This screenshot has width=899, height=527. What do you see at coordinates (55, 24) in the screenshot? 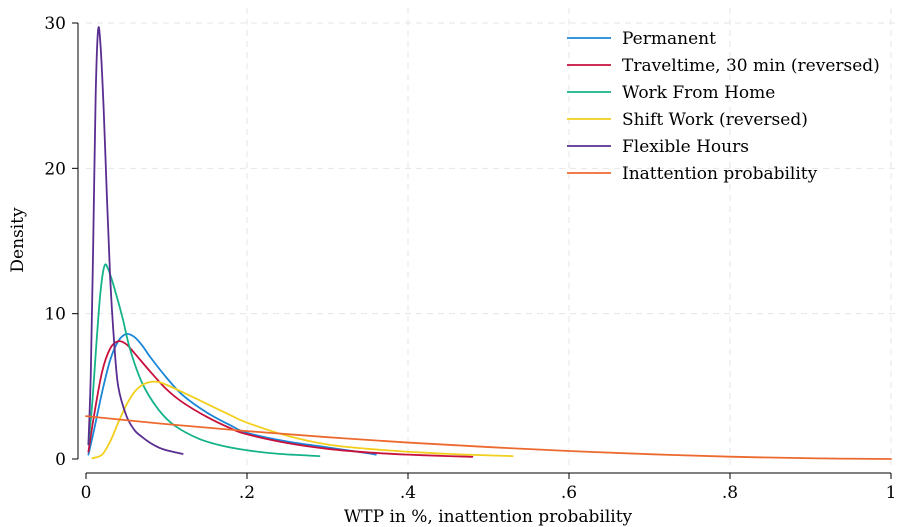
I see `y-tick-label: 30` at bounding box center [55, 24].